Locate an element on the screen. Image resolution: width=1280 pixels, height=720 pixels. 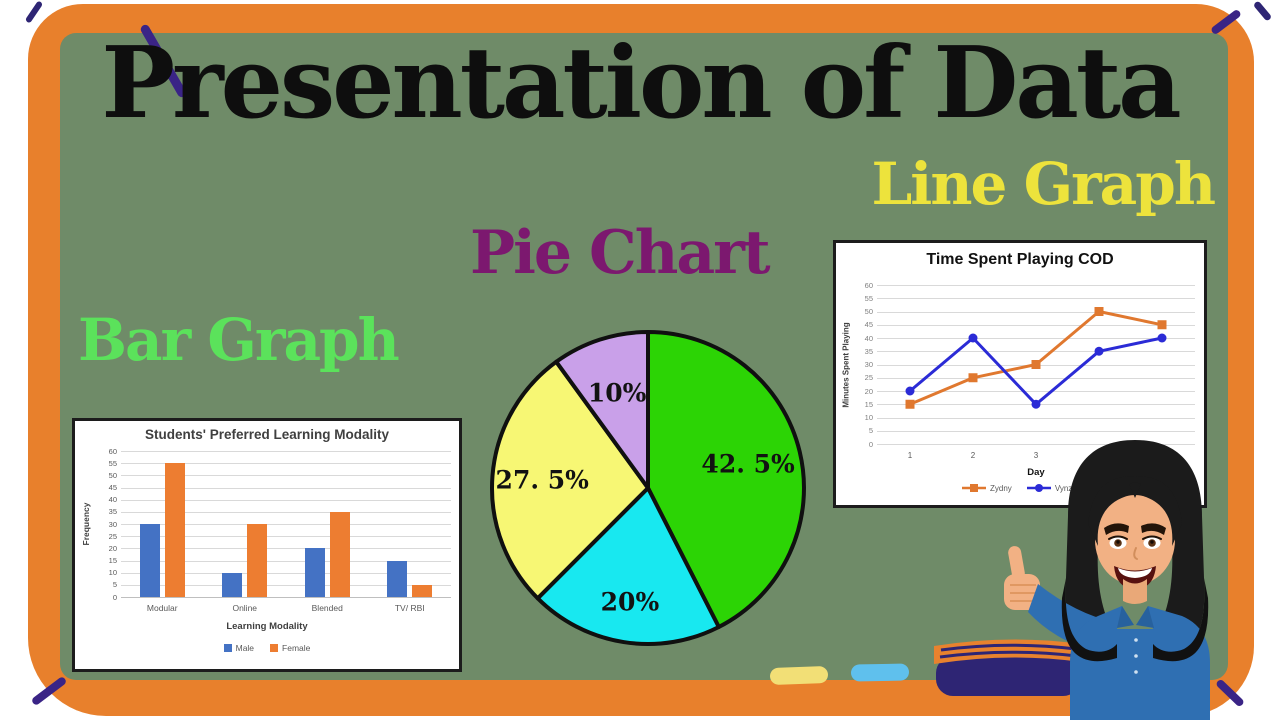
avatar-shirt is located at coordinates (1140, 663).